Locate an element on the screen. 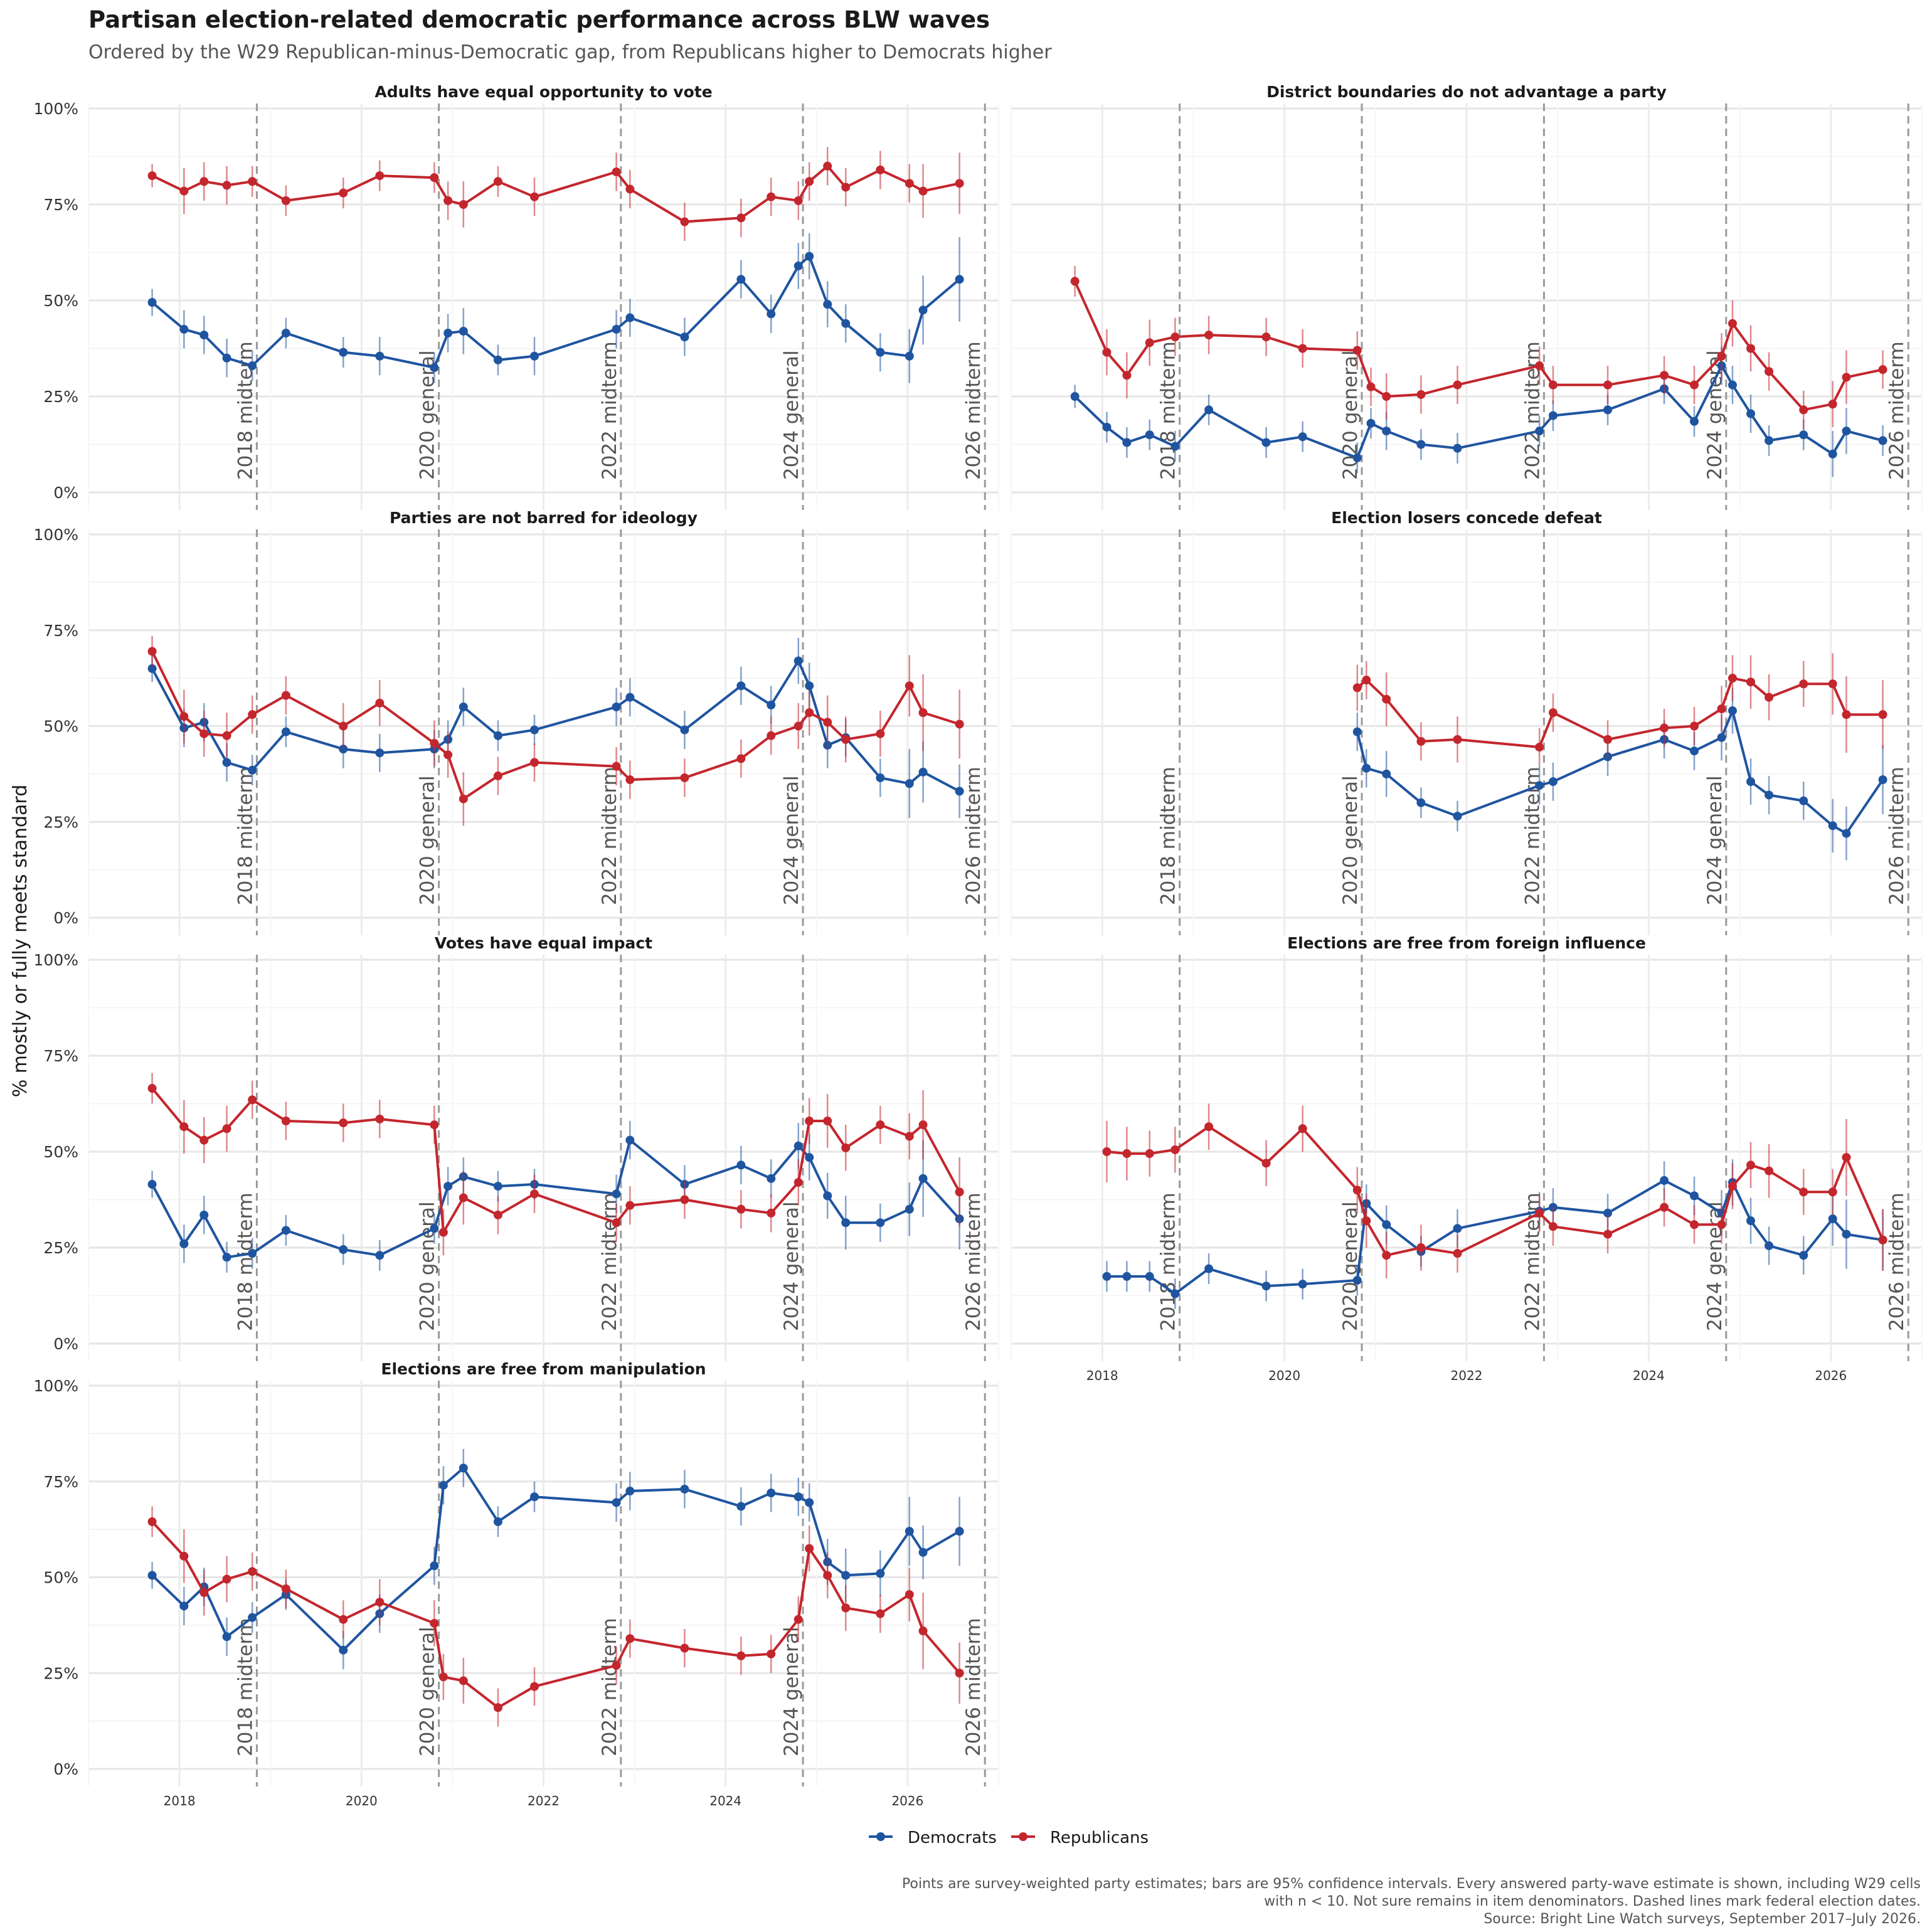 This screenshot has width=1932, height=1932. x-tick-label: 2024 is located at coordinates (725, 1800).